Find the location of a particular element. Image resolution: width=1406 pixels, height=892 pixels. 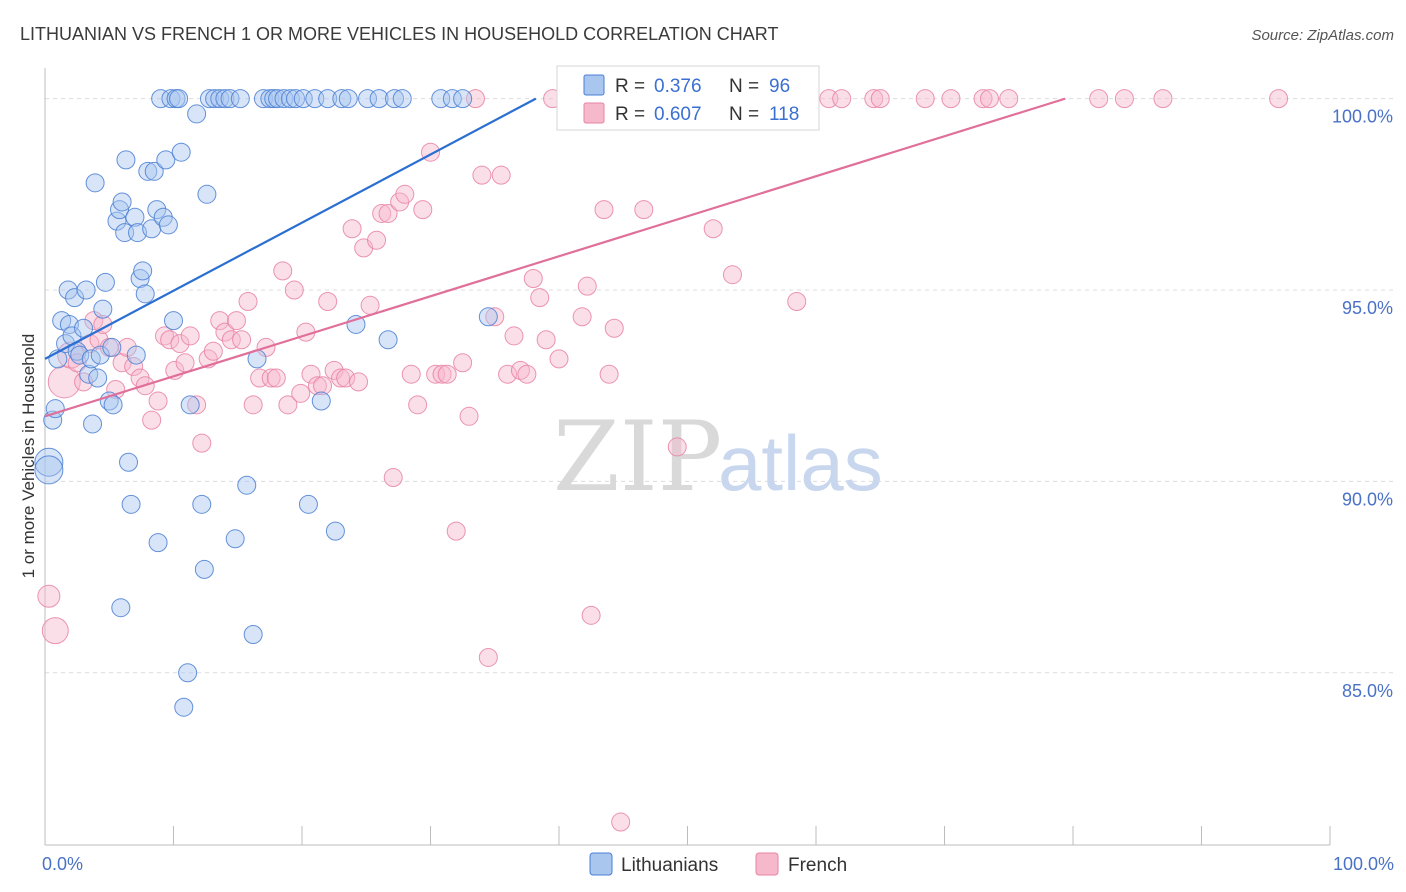

series-legend: Lithuanians French is located at coordinates (718, 864).